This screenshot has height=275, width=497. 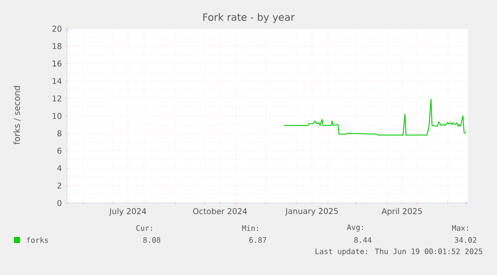 What do you see at coordinates (249, 18) in the screenshot?
I see `chart-title: Fork rate - by year` at bounding box center [249, 18].